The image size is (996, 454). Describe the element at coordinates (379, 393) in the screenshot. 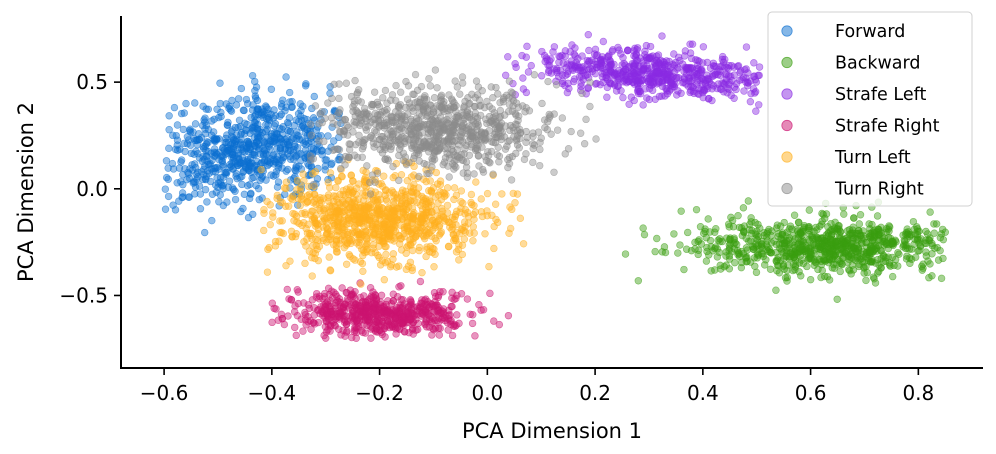

I see `x-tick-label: −0.2` at that location.